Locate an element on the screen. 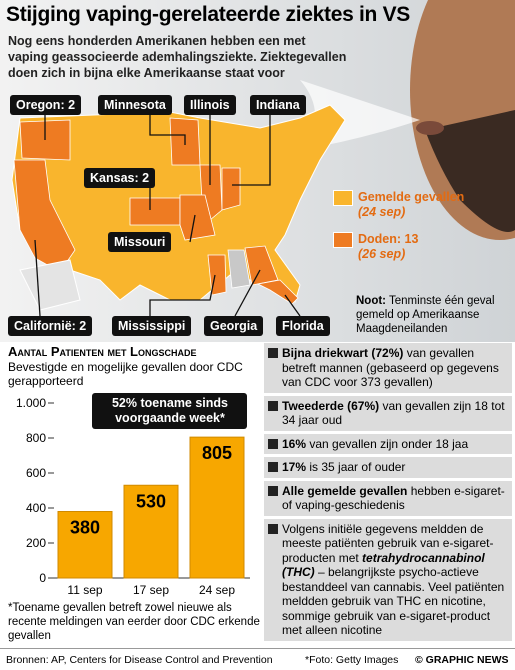 The height and width of the screenshot is (670, 515). state-alabama is located at coordinates (239, 269).